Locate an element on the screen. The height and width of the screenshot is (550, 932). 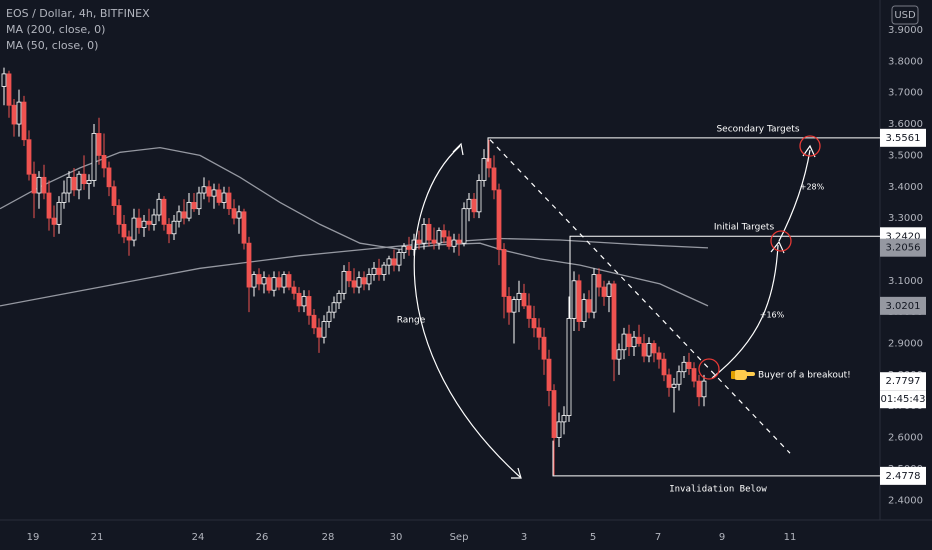
range-arrow-top is located at coordinates (458, 149).